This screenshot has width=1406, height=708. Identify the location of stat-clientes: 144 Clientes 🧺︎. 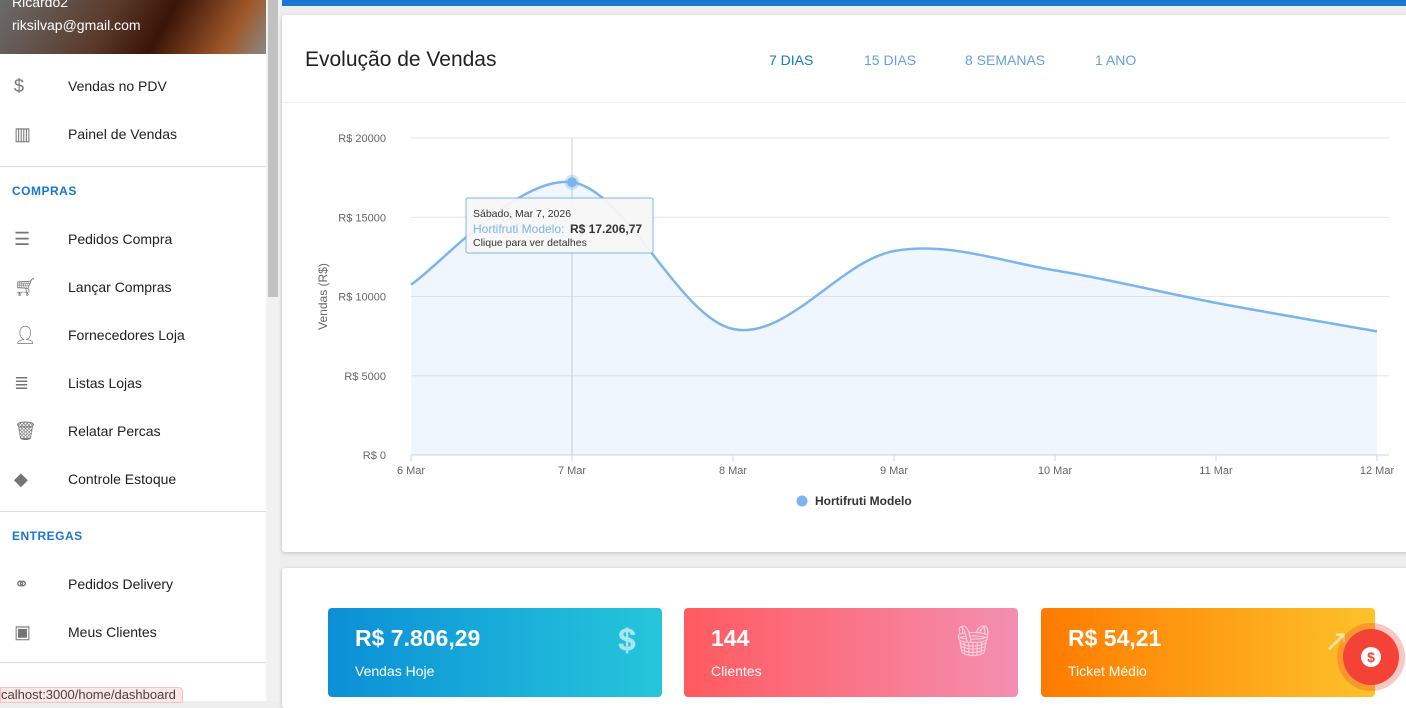
(851, 652).